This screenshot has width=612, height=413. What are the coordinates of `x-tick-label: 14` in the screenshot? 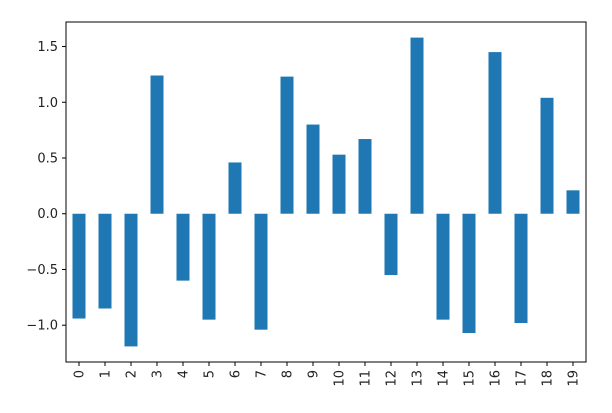 It's located at (444, 378).